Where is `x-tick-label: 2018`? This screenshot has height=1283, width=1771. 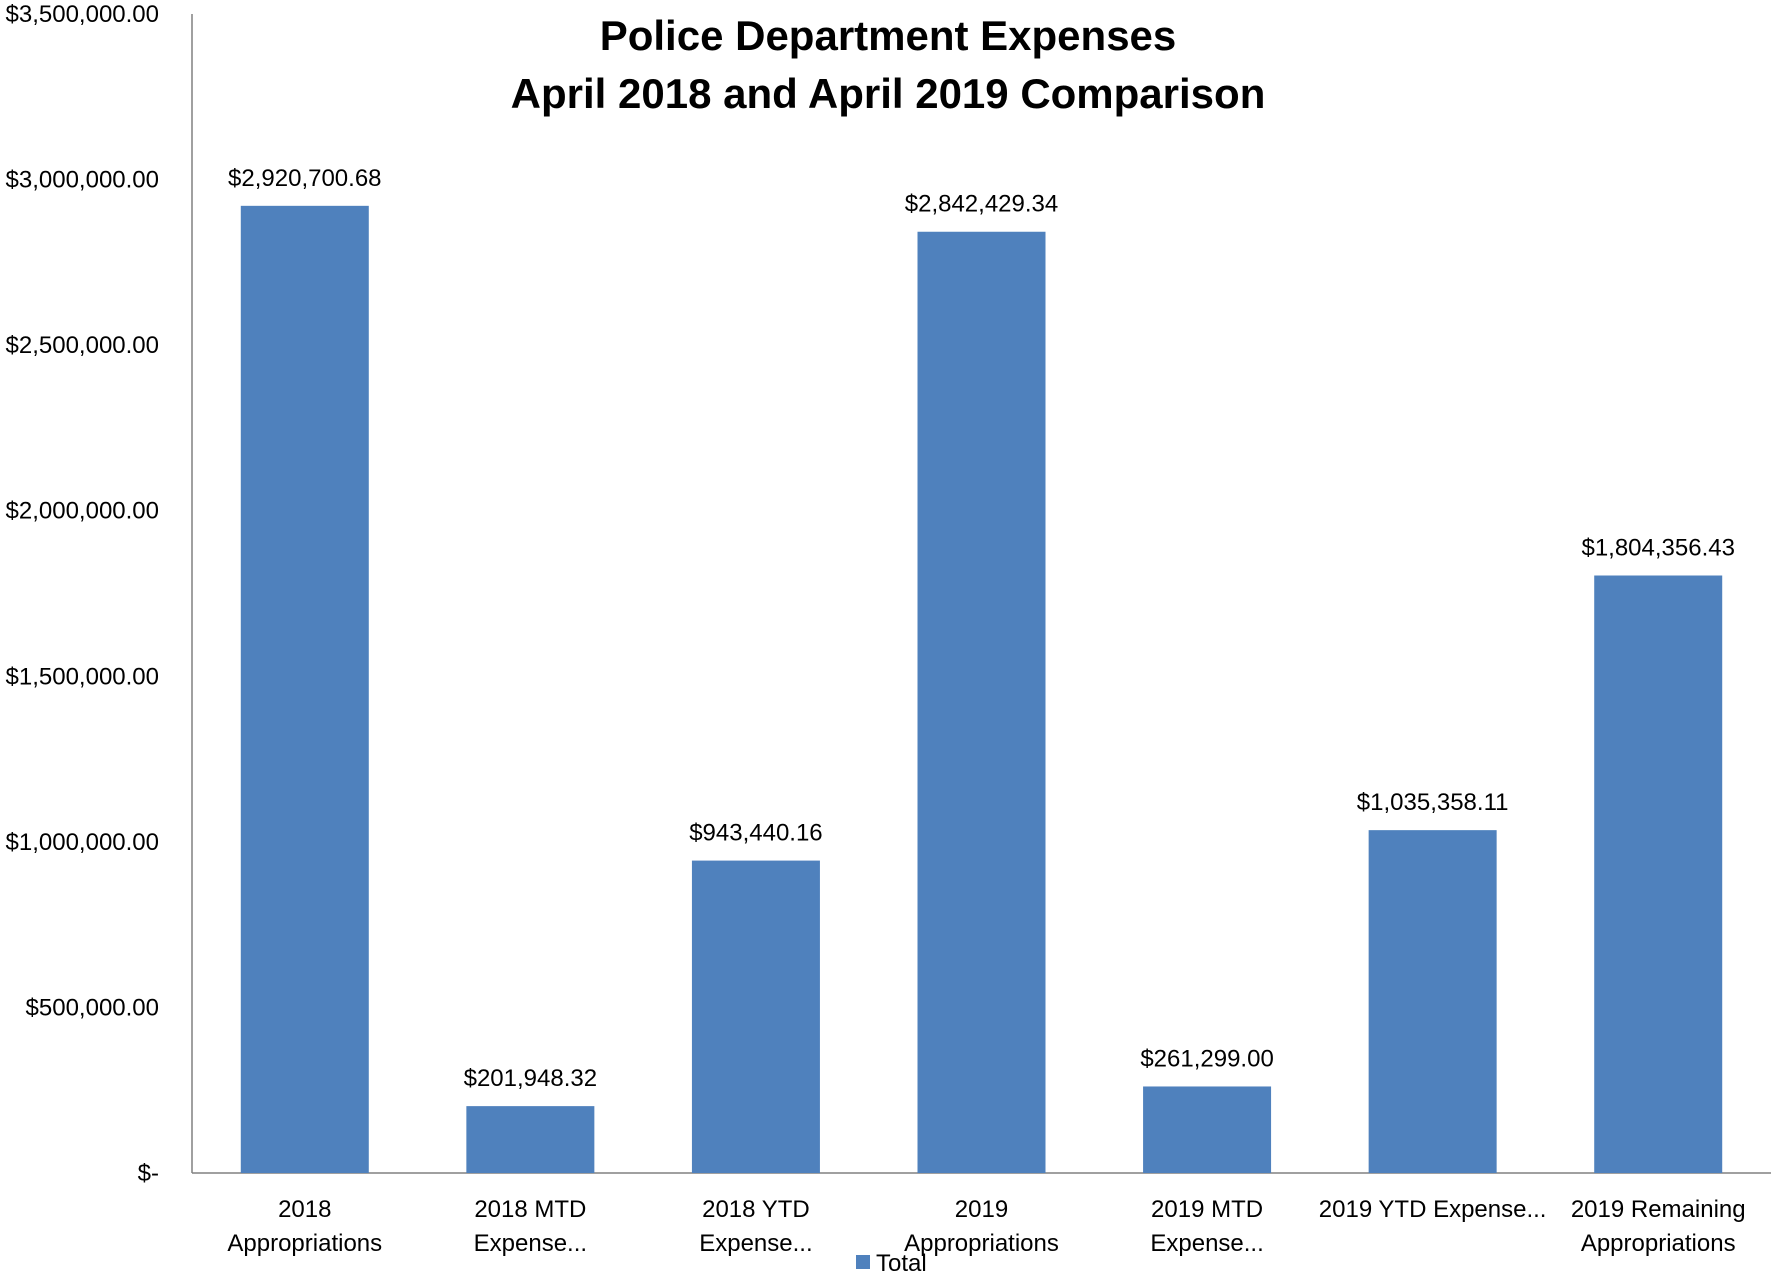
x-tick-label: 2018 is located at coordinates (304, 1209).